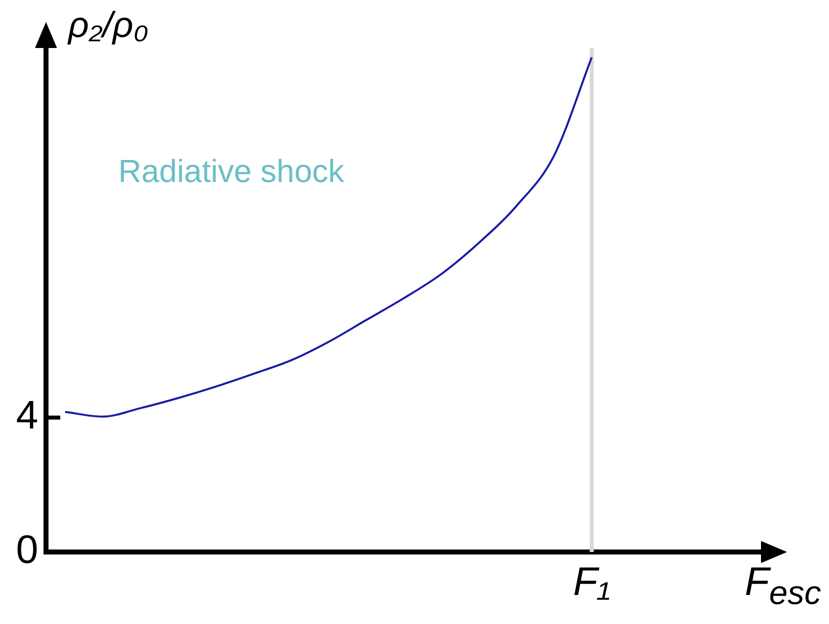 Image resolution: width=829 pixels, height=624 pixels. I want to click on y-tick-label: 4, so click(27, 416).